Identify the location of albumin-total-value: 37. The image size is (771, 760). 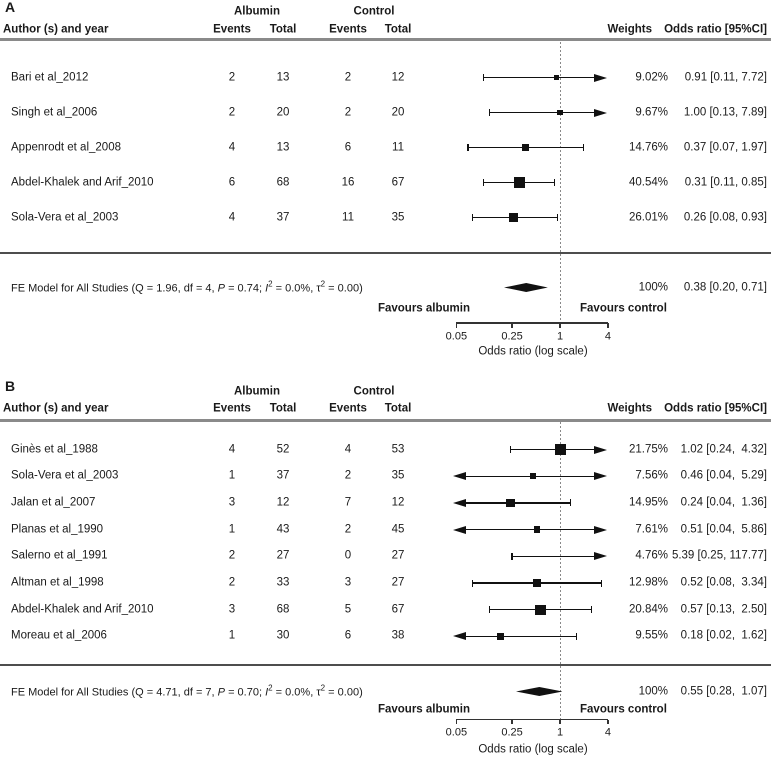
(283, 475).